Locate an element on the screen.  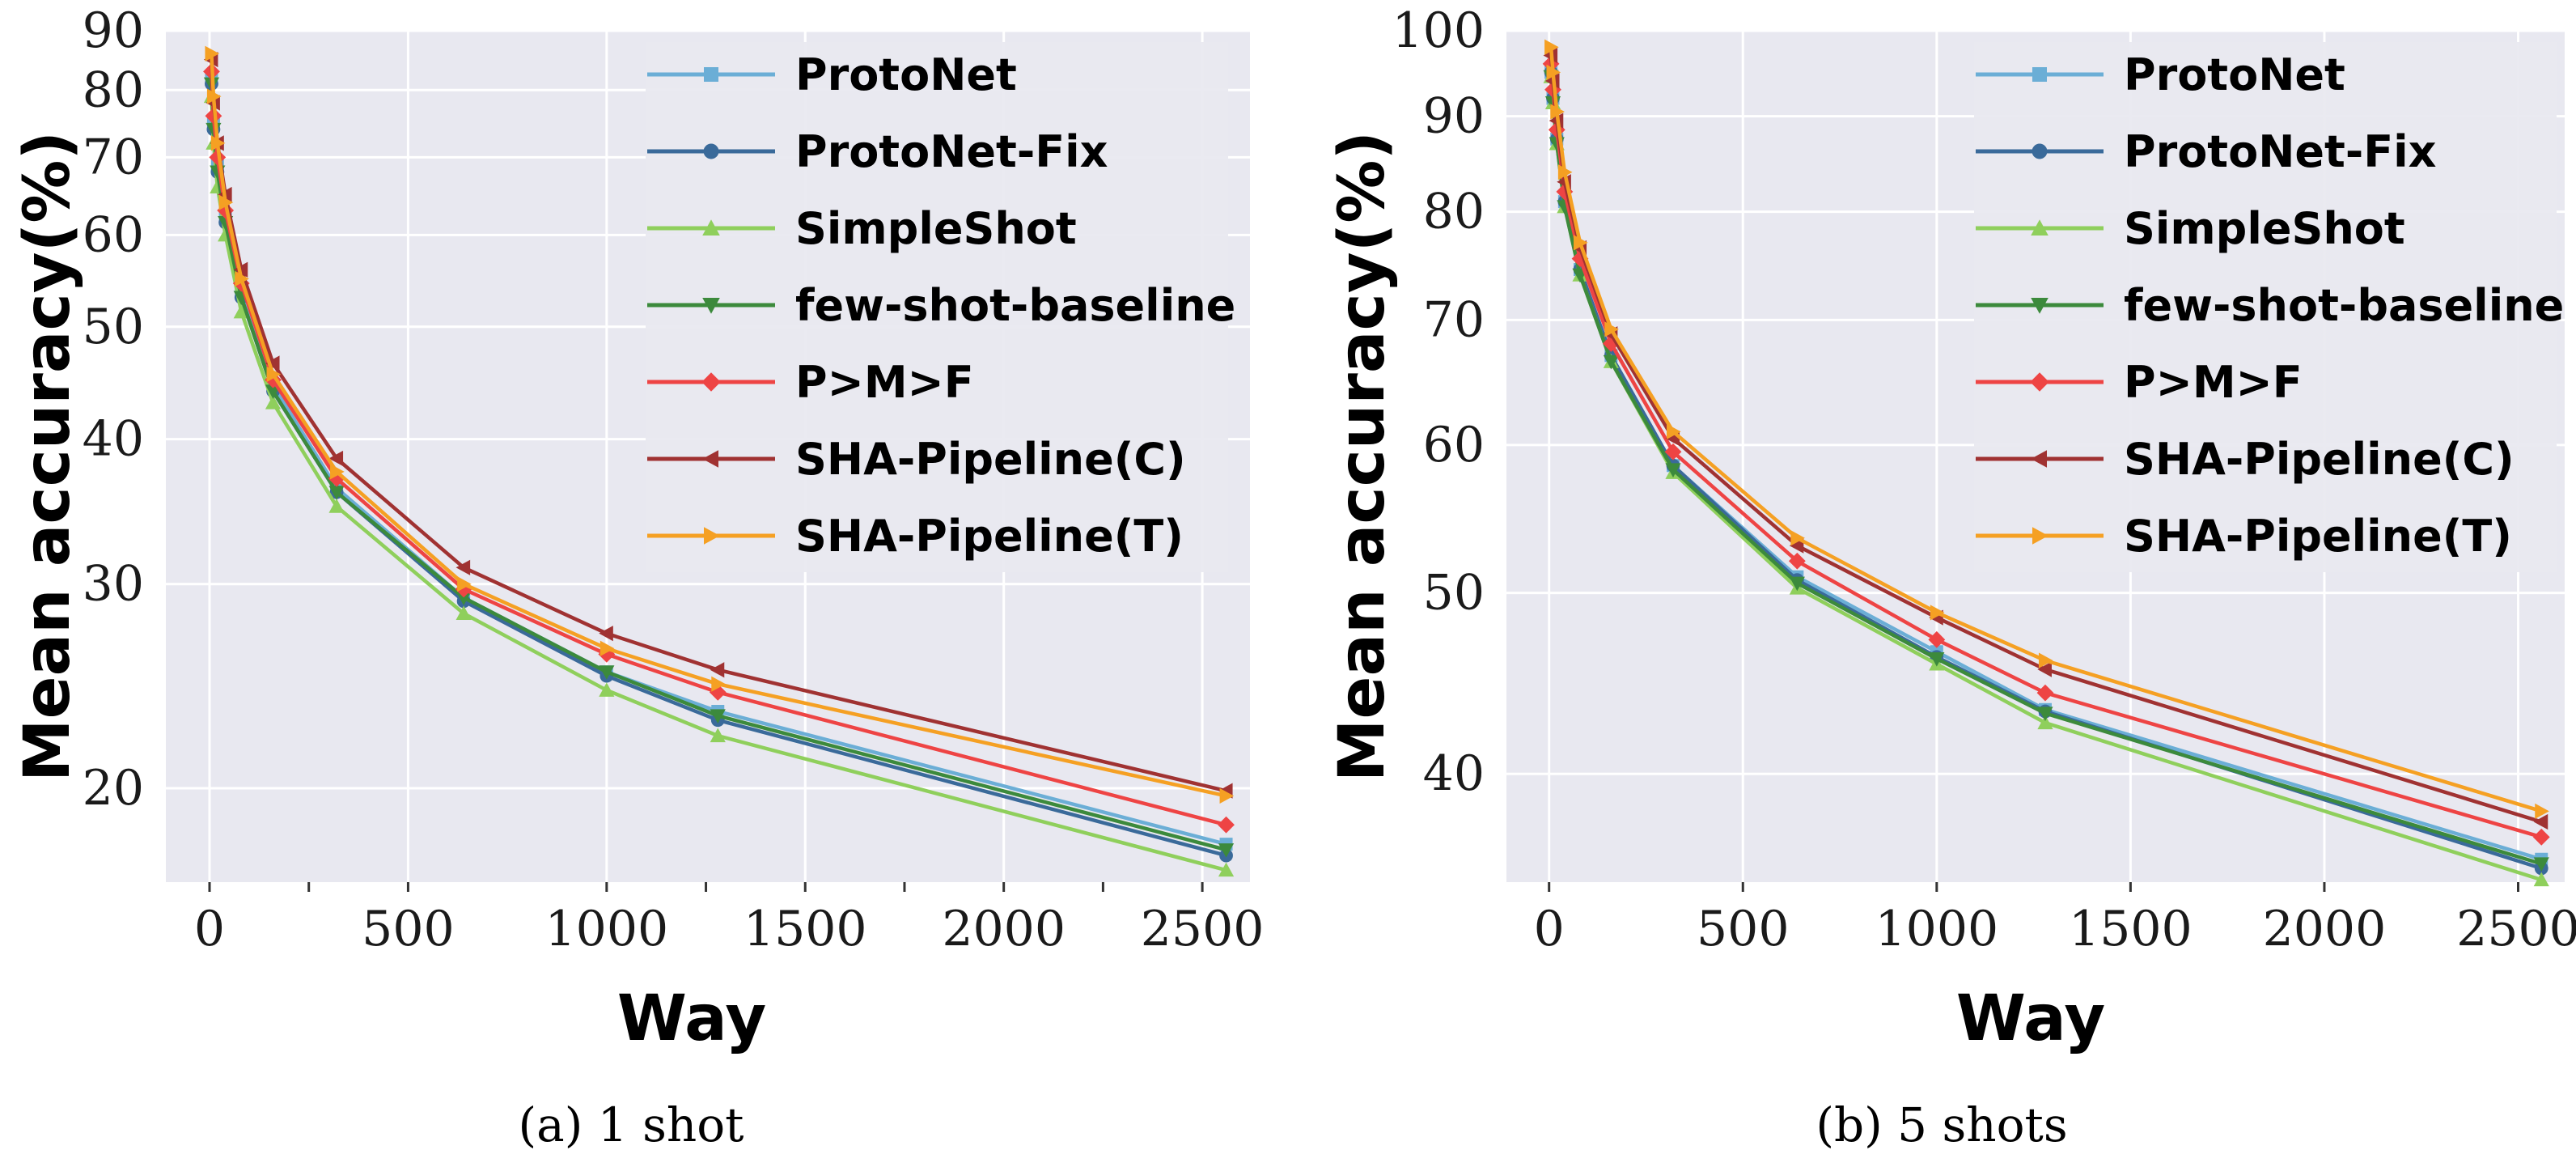
y-tick-label: 80 is located at coordinates (1454, 212).